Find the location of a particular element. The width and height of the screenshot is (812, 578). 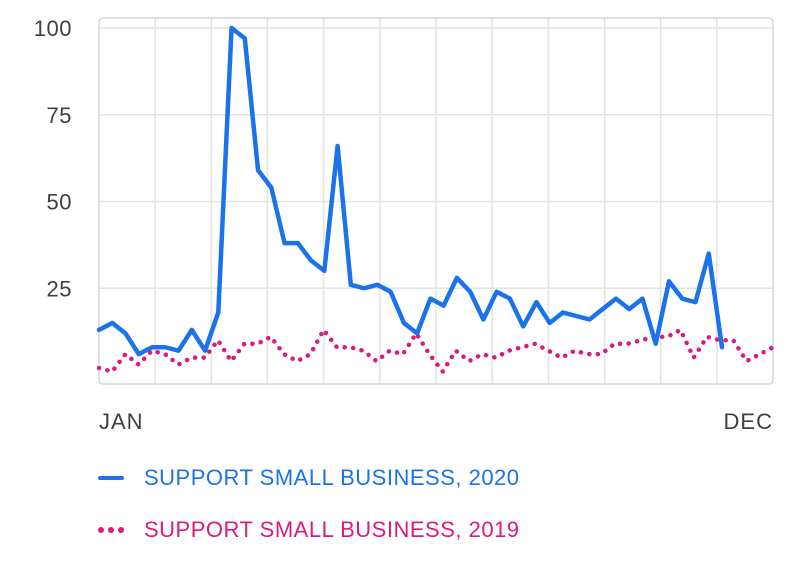

y-tick-label: 25 is located at coordinates (59, 288).